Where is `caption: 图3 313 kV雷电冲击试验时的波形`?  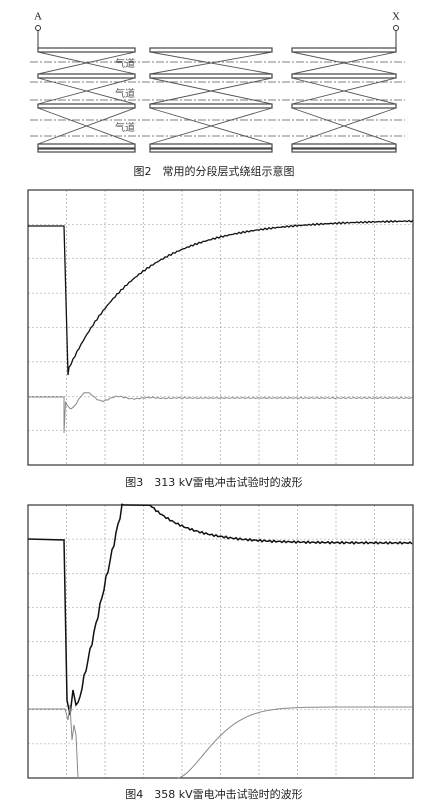 caption: 图3 313 kV雷电冲击试验时的波形 is located at coordinates (213, 482).